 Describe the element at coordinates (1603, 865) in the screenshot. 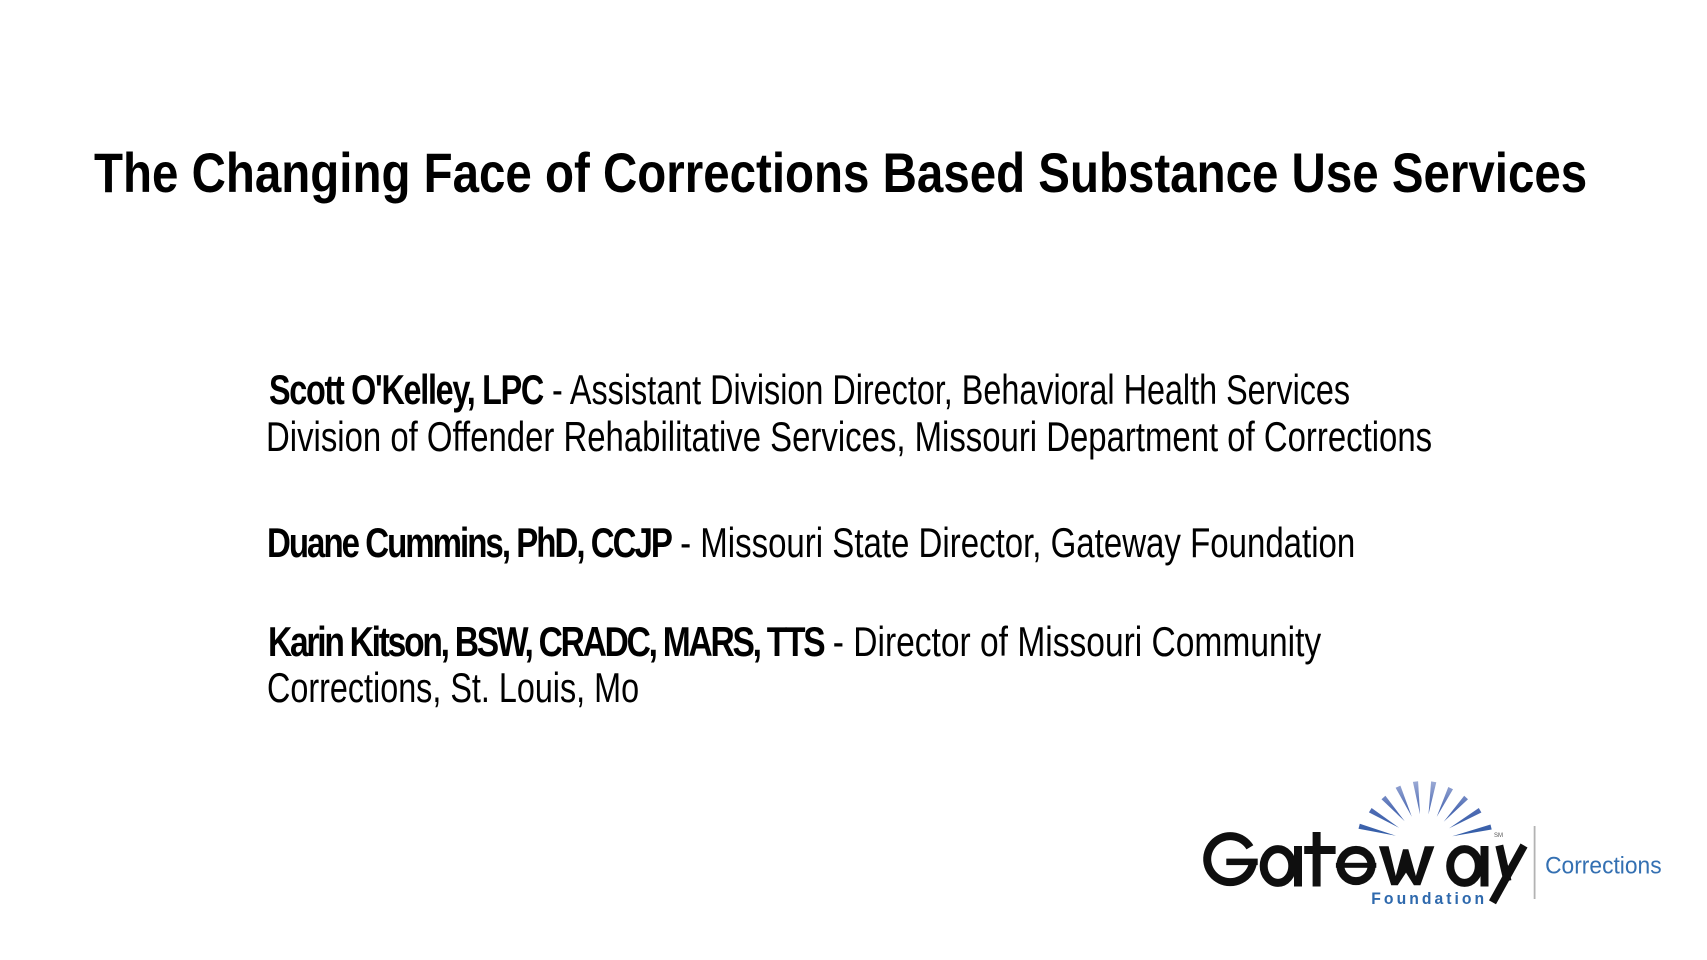

I see `svg-text: Corrections` at that location.